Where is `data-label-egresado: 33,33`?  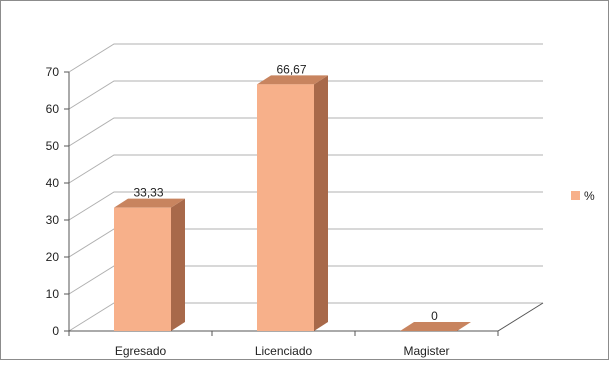
data-label-egresado: 33,33 is located at coordinates (148, 193).